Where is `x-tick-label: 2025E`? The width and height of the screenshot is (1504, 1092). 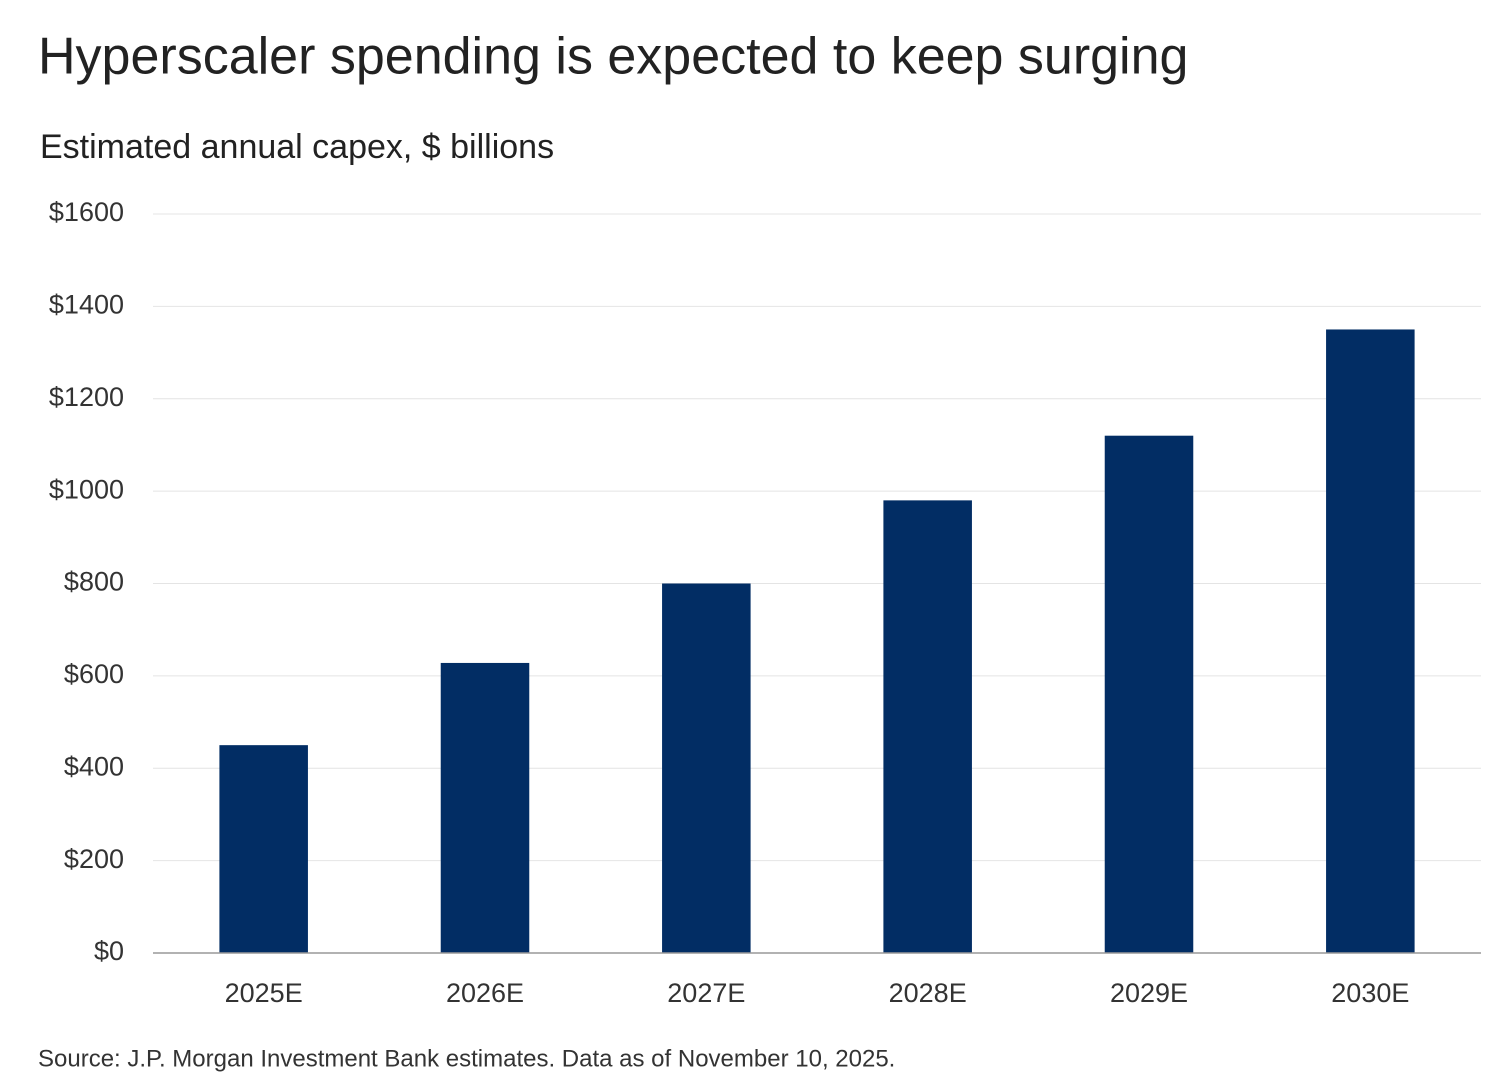
x-tick-label: 2025E is located at coordinates (264, 993).